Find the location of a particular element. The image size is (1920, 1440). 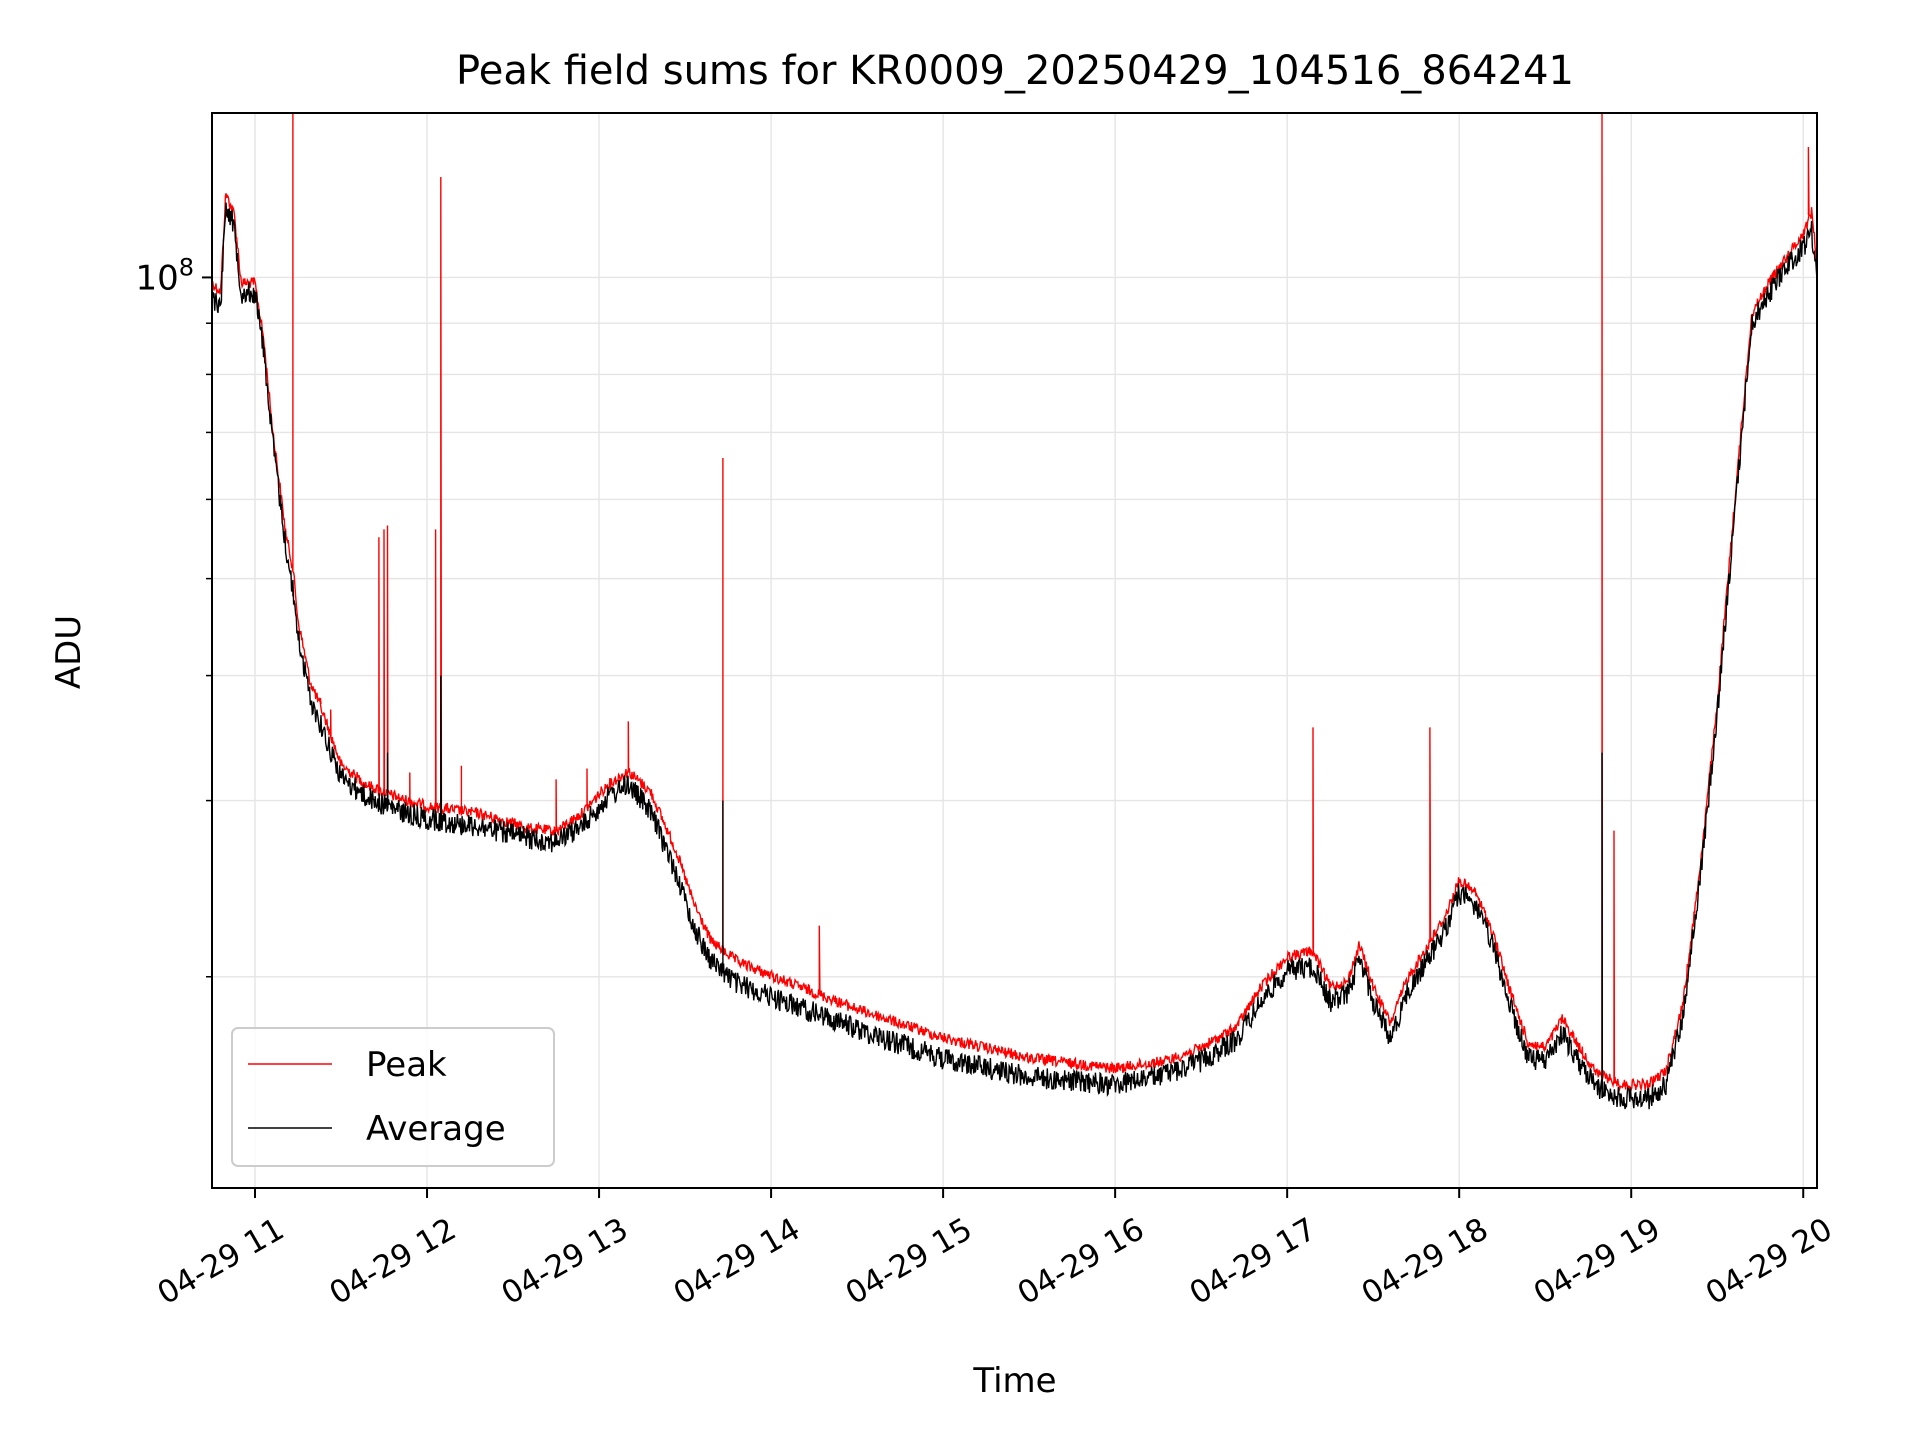

legend-peak-label: Peak is located at coordinates (406, 1065).